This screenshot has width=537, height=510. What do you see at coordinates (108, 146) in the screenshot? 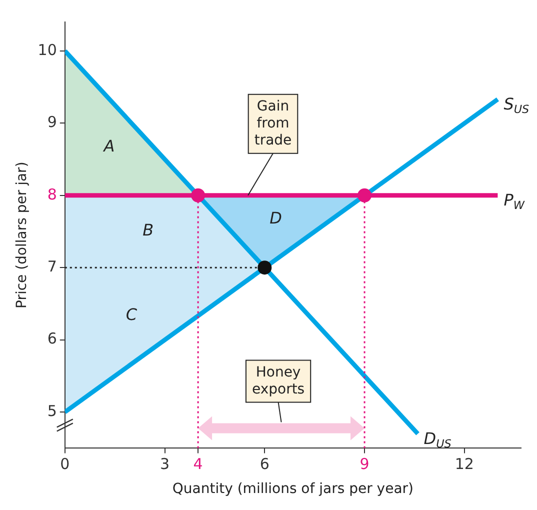
I see `annotation: A` at bounding box center [108, 146].